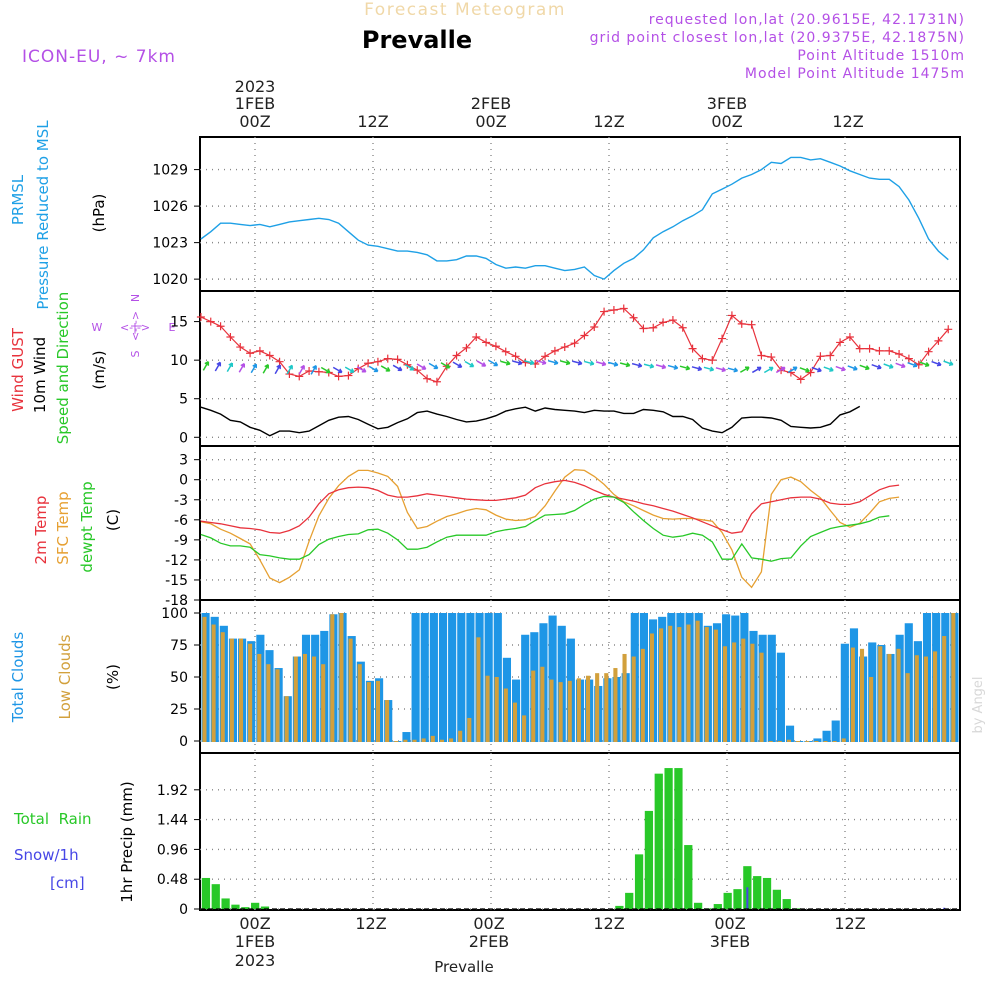 The image size is (1000, 1000). I want to click on bottom-tick-0-time: 00Z, so click(254, 923).